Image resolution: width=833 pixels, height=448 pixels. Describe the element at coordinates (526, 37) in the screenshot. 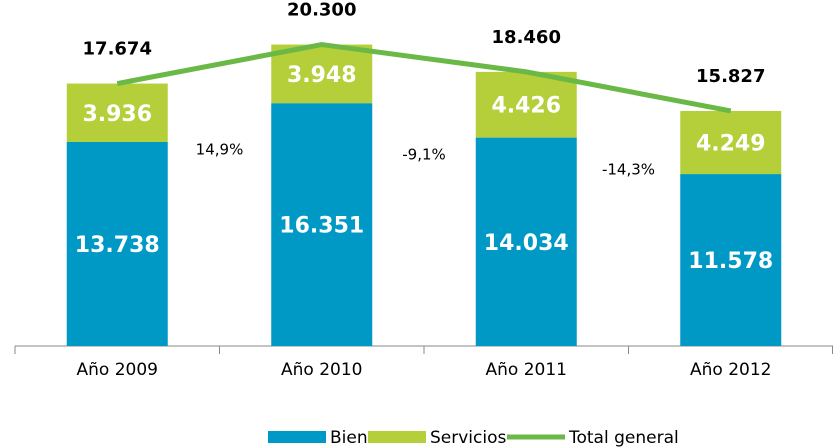

I see `total-label: 18.460` at that location.